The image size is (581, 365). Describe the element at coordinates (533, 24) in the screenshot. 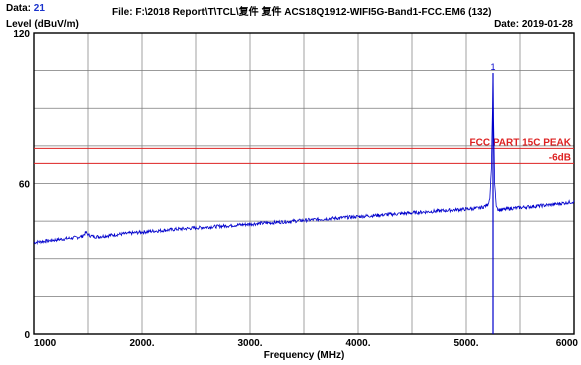

I see `date-label: Date: 2019-01-28` at that location.